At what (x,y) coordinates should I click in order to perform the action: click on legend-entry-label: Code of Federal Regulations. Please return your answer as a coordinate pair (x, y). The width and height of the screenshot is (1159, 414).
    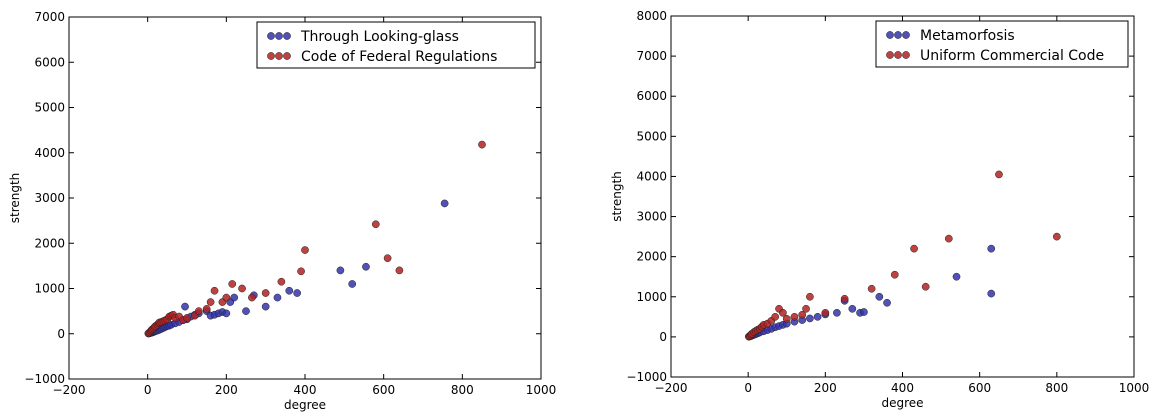
    Looking at the image, I should click on (399, 57).